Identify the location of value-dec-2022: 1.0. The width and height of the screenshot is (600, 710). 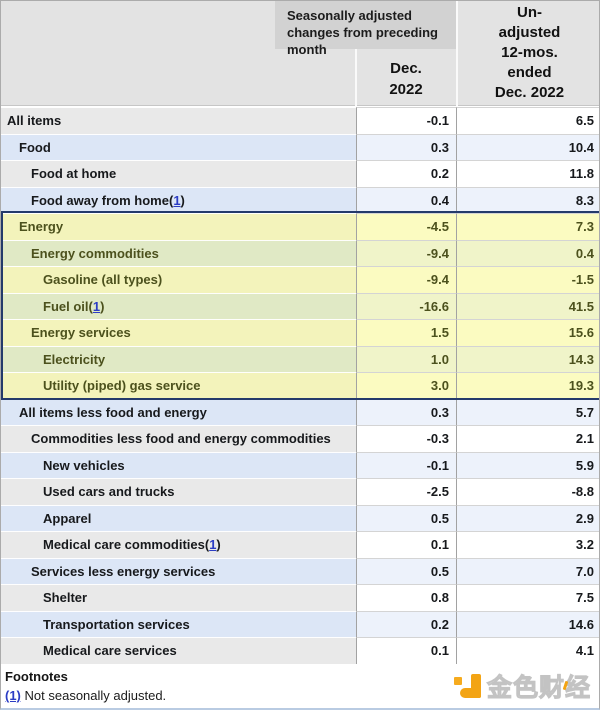
(406, 358).